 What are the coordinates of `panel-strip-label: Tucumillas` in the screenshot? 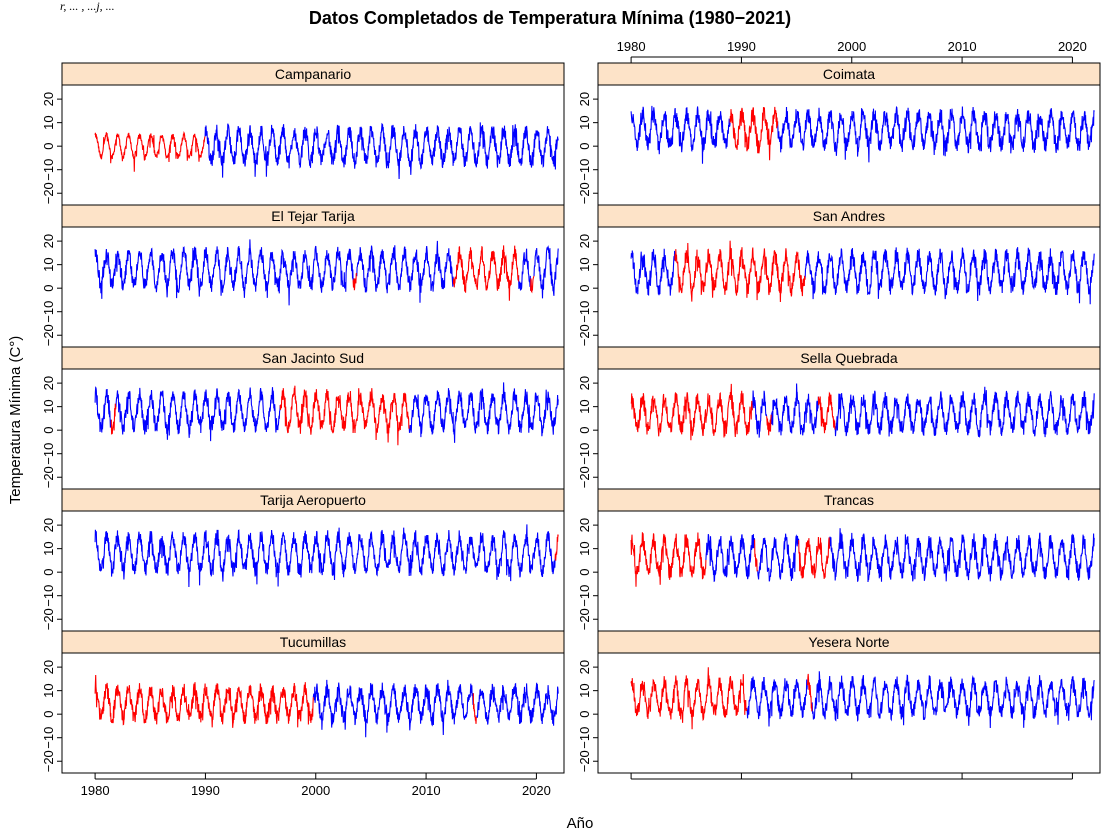 It's located at (313, 642).